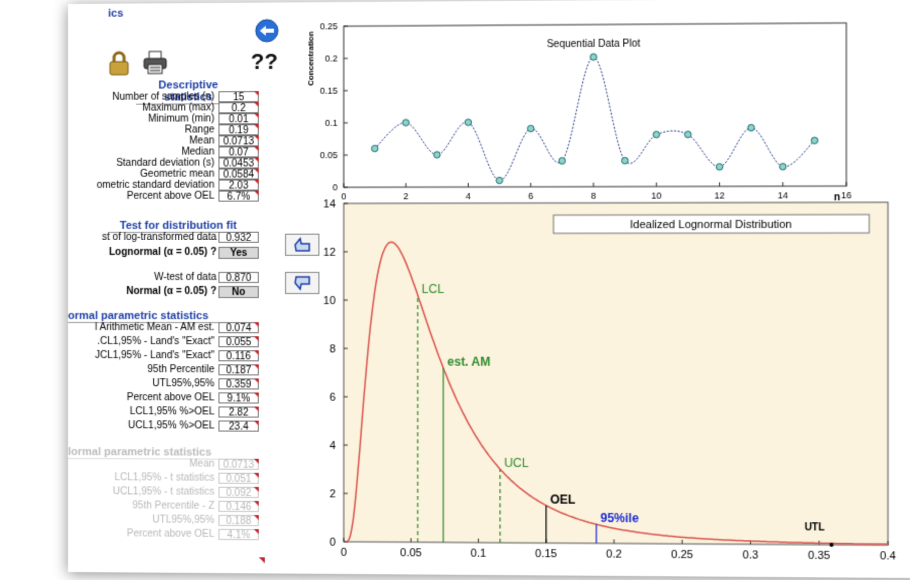 The width and height of the screenshot is (910, 580). I want to click on x-tick-label: 0.35, so click(819, 556).